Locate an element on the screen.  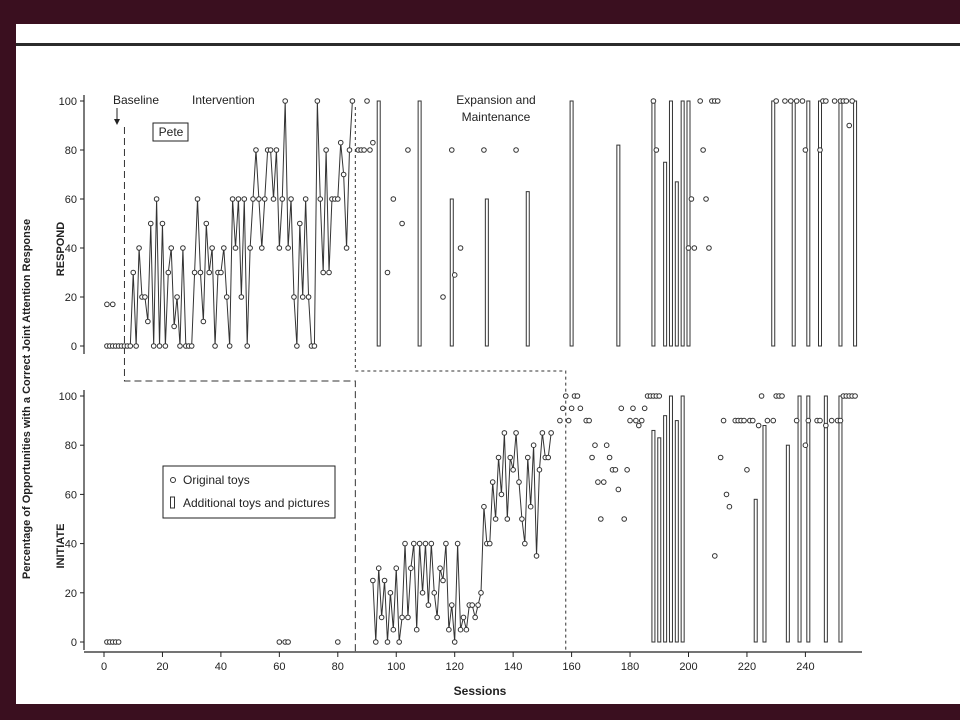
legend-box is located at coordinates (249, 492).